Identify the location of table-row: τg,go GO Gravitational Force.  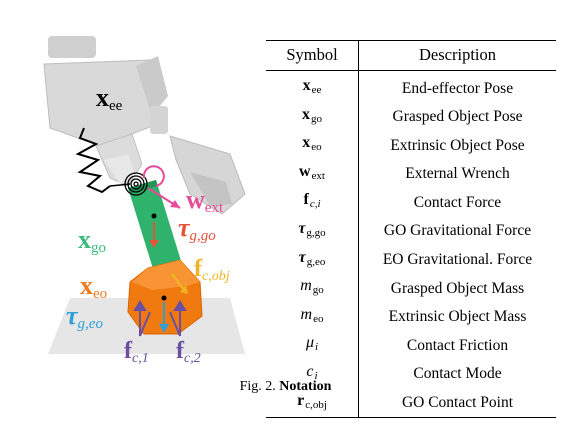
(411, 231).